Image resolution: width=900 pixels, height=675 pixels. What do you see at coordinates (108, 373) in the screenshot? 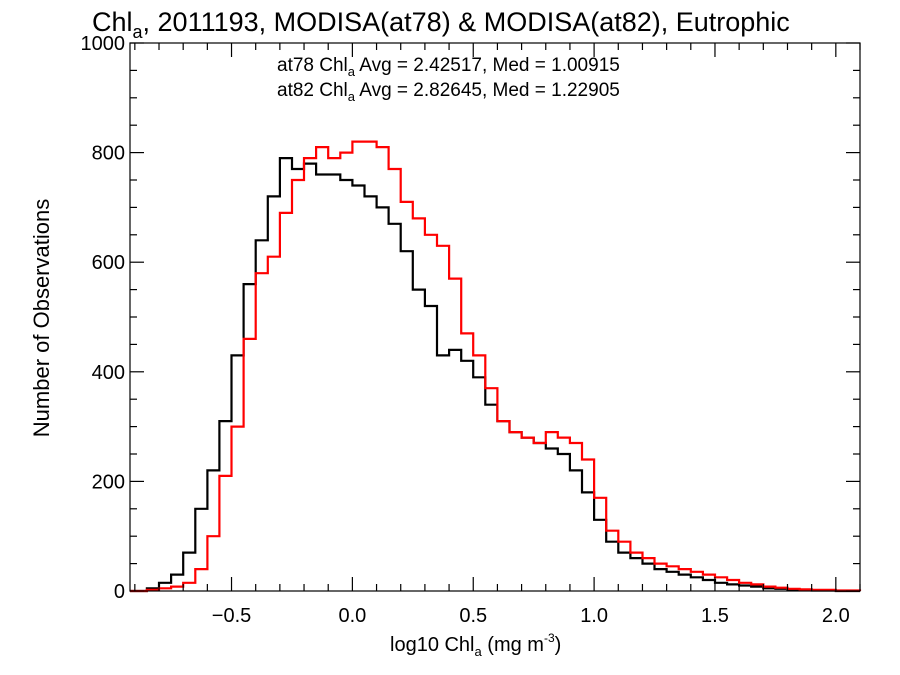
I see `y-tick-label: 400` at bounding box center [108, 373].